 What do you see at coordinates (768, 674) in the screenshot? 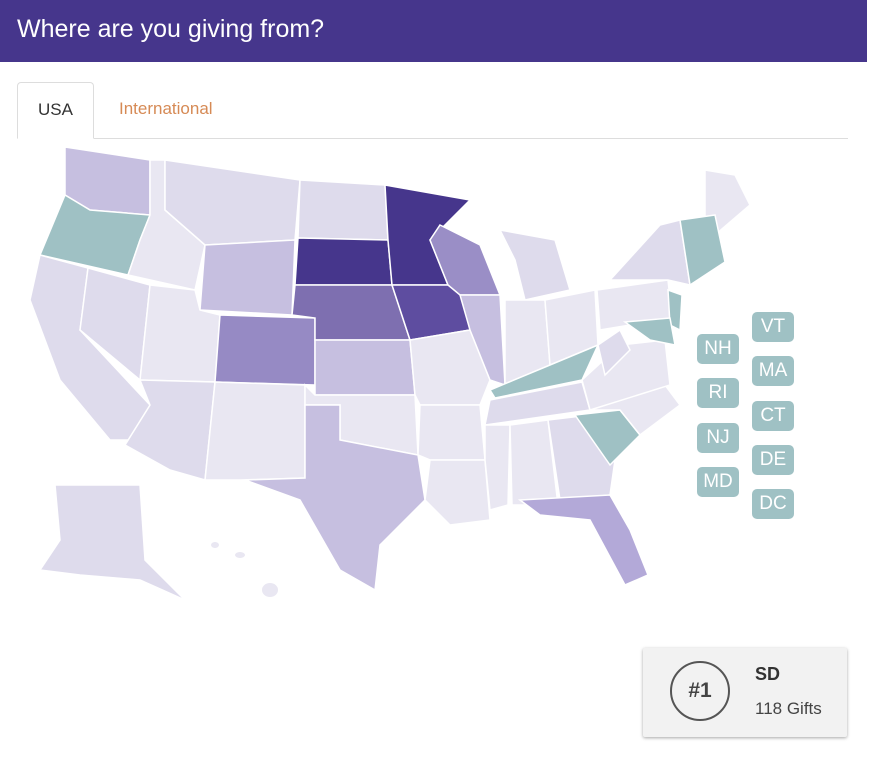
I see `state: SD` at bounding box center [768, 674].